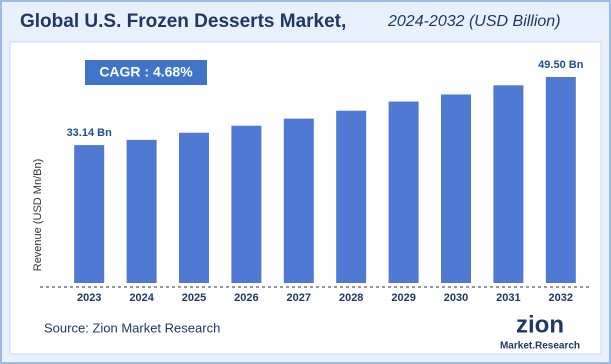 The image size is (611, 364). Describe the element at coordinates (299, 298) in the screenshot. I see `x-tick-label: 2027` at that location.